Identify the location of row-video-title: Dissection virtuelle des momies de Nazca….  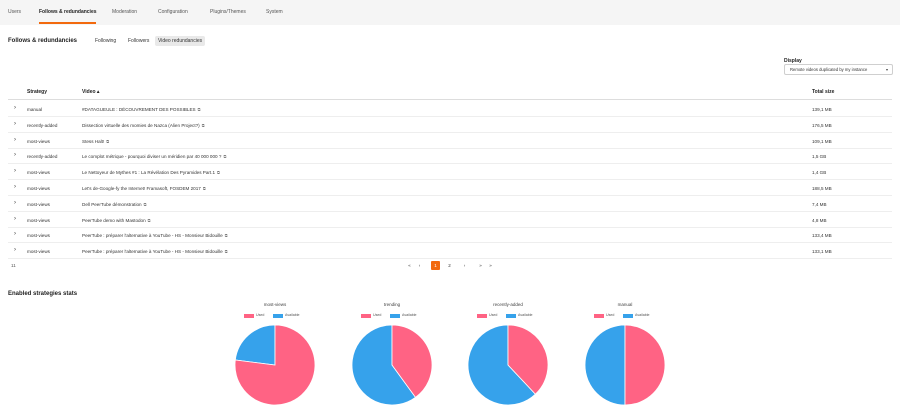
(141, 125).